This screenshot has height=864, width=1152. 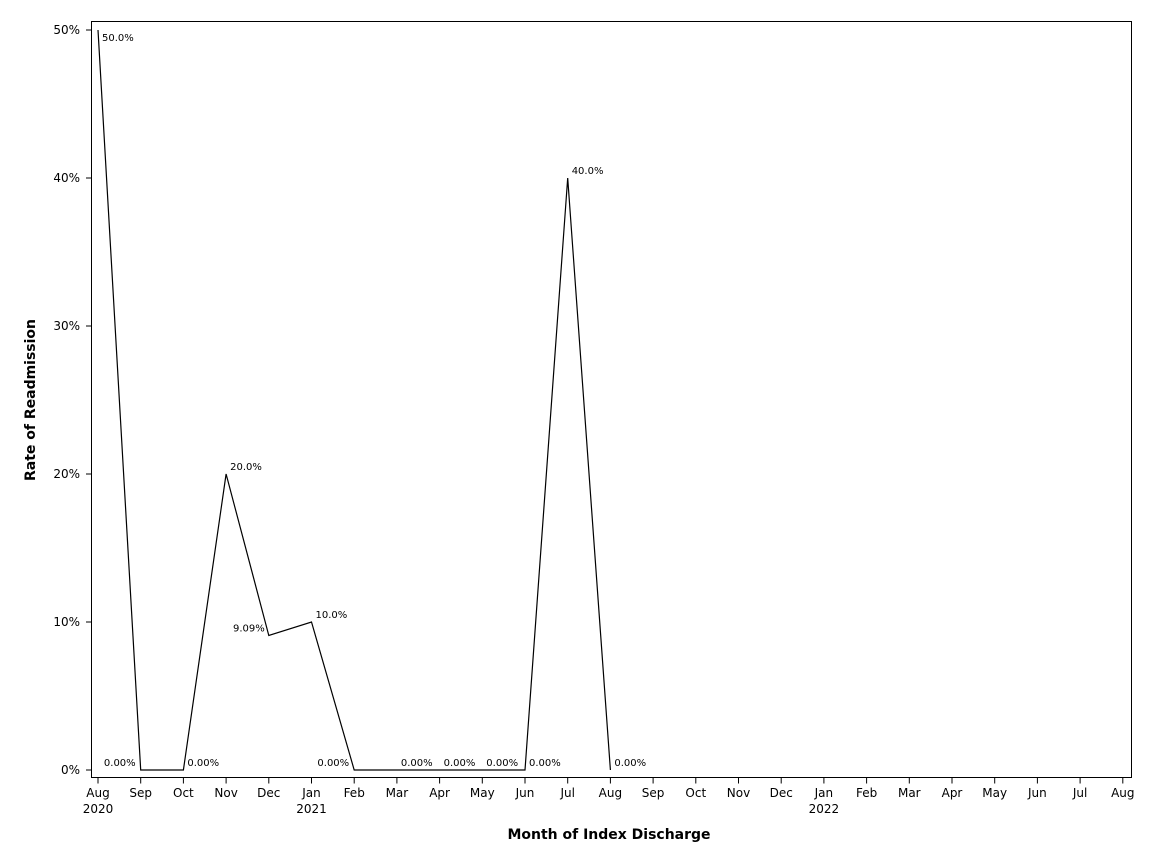 What do you see at coordinates (31, 400) in the screenshot?
I see `y-axis-title: Rate of Readmission` at bounding box center [31, 400].